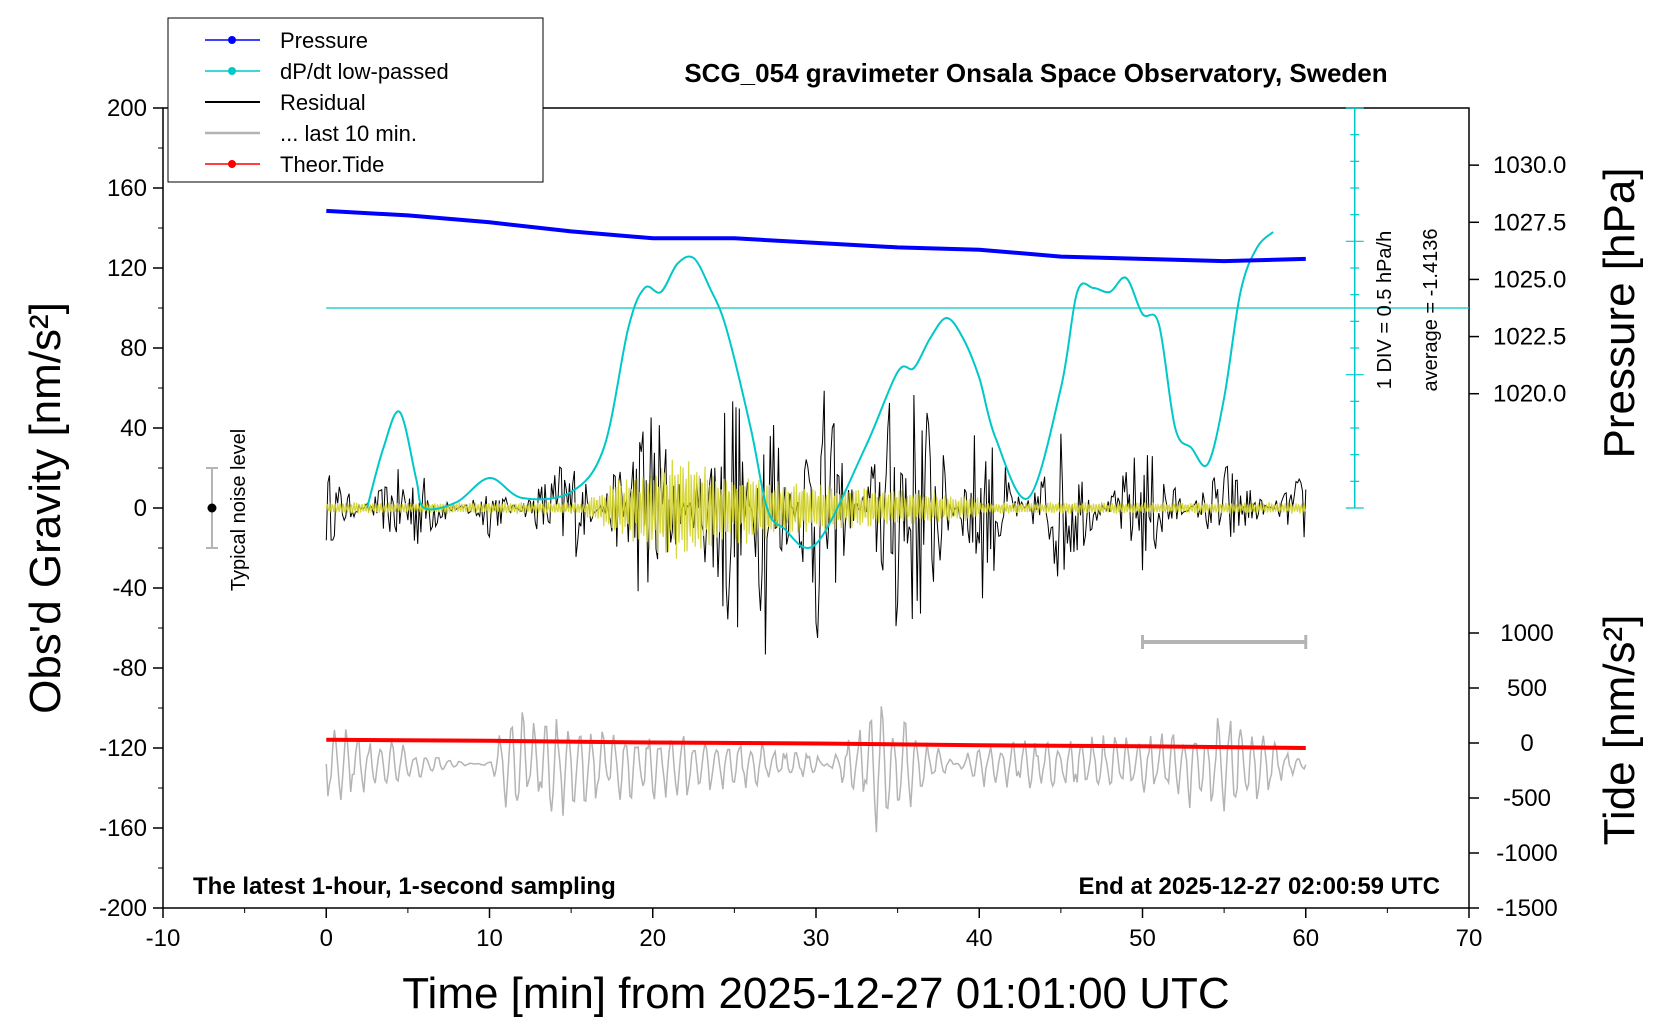 This screenshot has height=1020, width=1660. I want to click on legend-label: Pressure, so click(324, 40).